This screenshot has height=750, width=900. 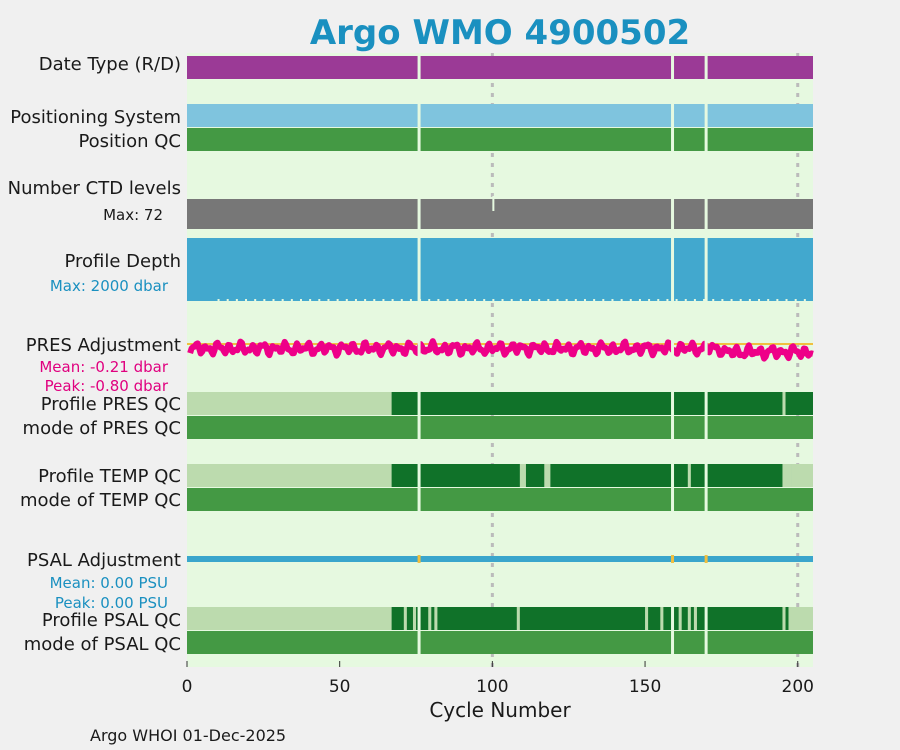 What do you see at coordinates (122, 261) in the screenshot?
I see `label-profile-depth: Profile Depth` at bounding box center [122, 261].